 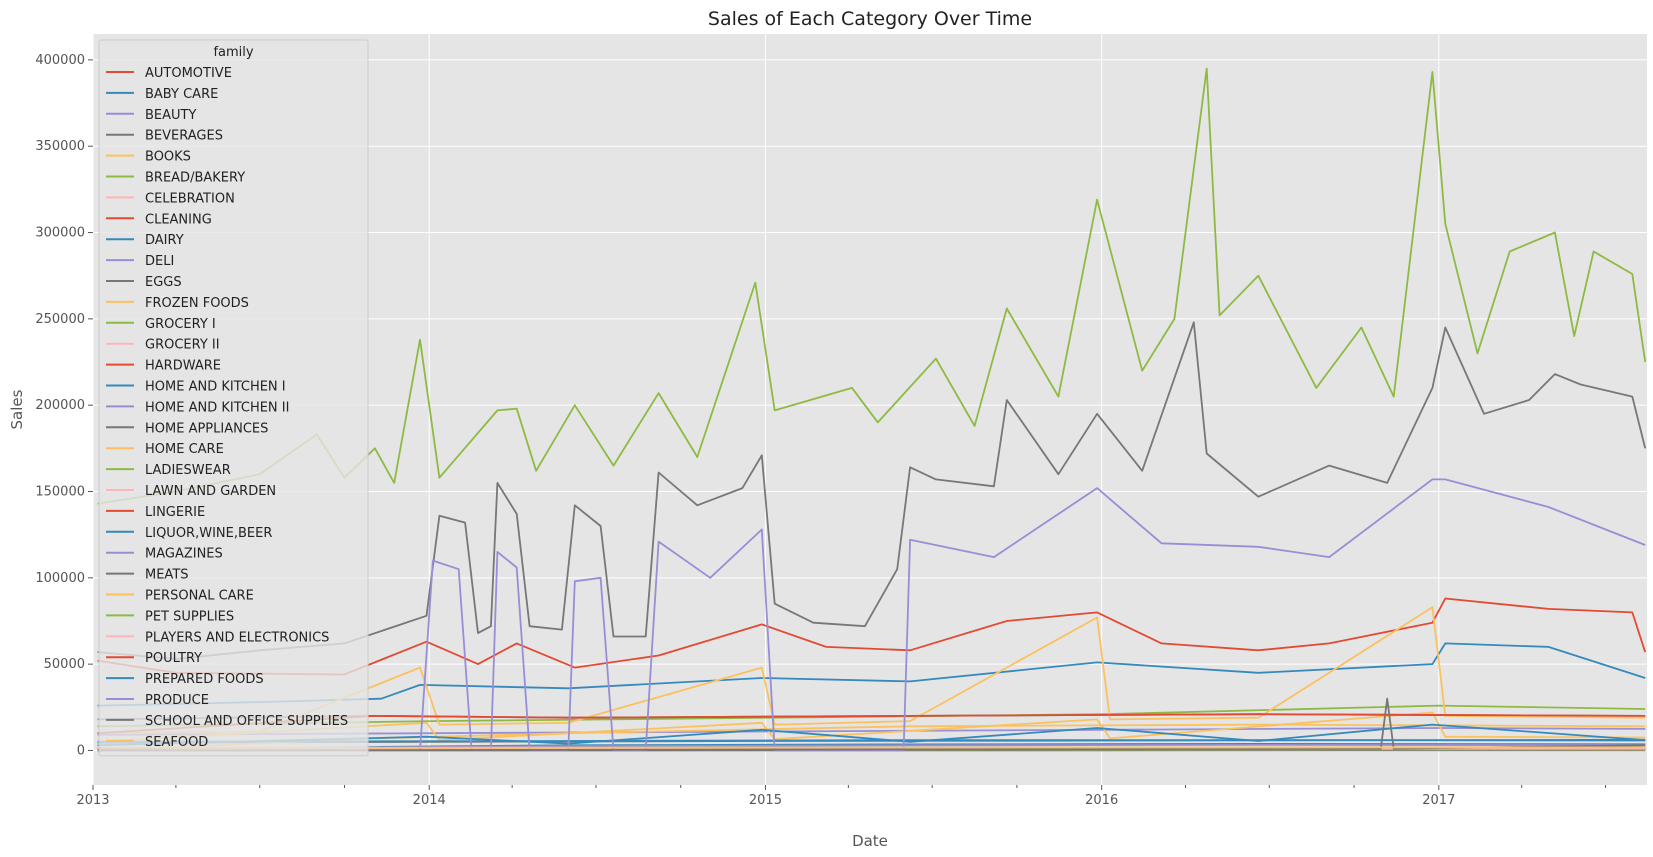 I want to click on y-tick-label: 250000, so click(x=60, y=319).